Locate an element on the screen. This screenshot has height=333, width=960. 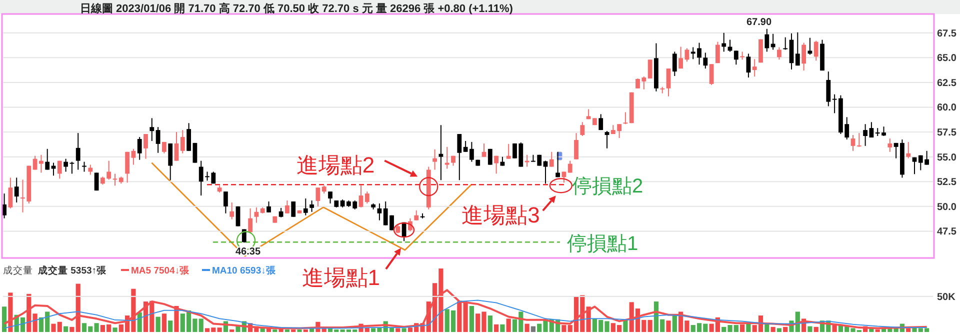
y-tick-label: 60.0 is located at coordinates (947, 108).